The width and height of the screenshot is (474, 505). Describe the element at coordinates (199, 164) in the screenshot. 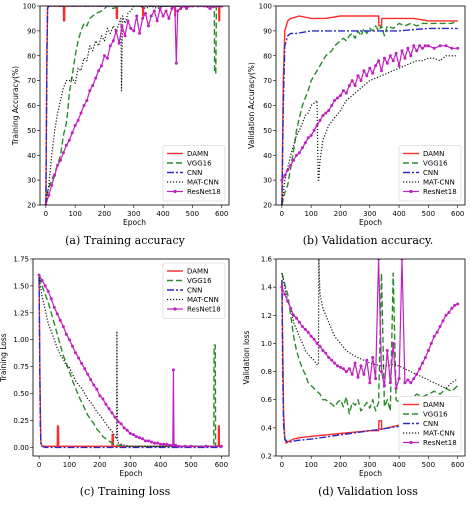

I see `legend-entry-vgg16: VGG16` at that location.